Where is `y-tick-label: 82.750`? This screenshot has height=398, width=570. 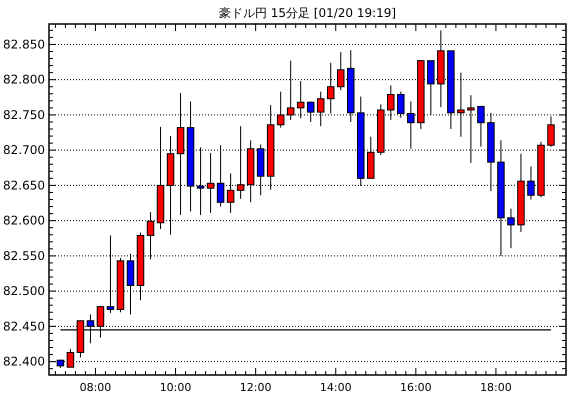 y-tick-label: 82.750 is located at coordinates (24, 115).